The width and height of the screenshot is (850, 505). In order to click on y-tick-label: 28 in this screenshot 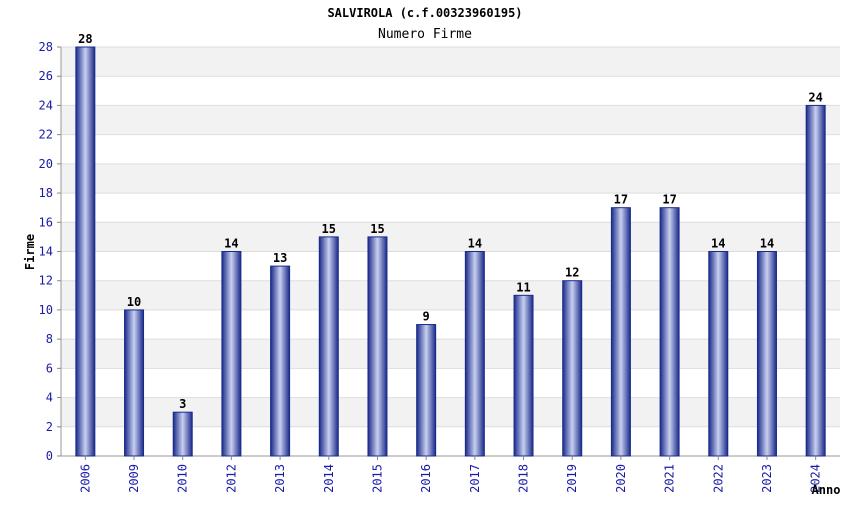, I will do `click(46, 47)`.